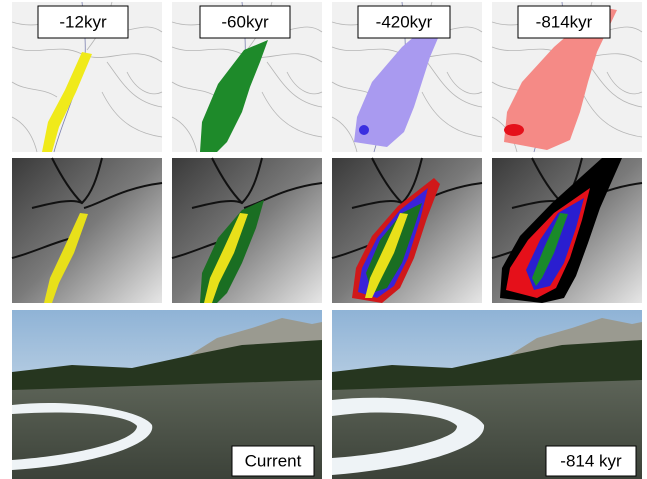 The height and width of the screenshot is (479, 647). I want to click on label-text: -814kyr, so click(564, 21).